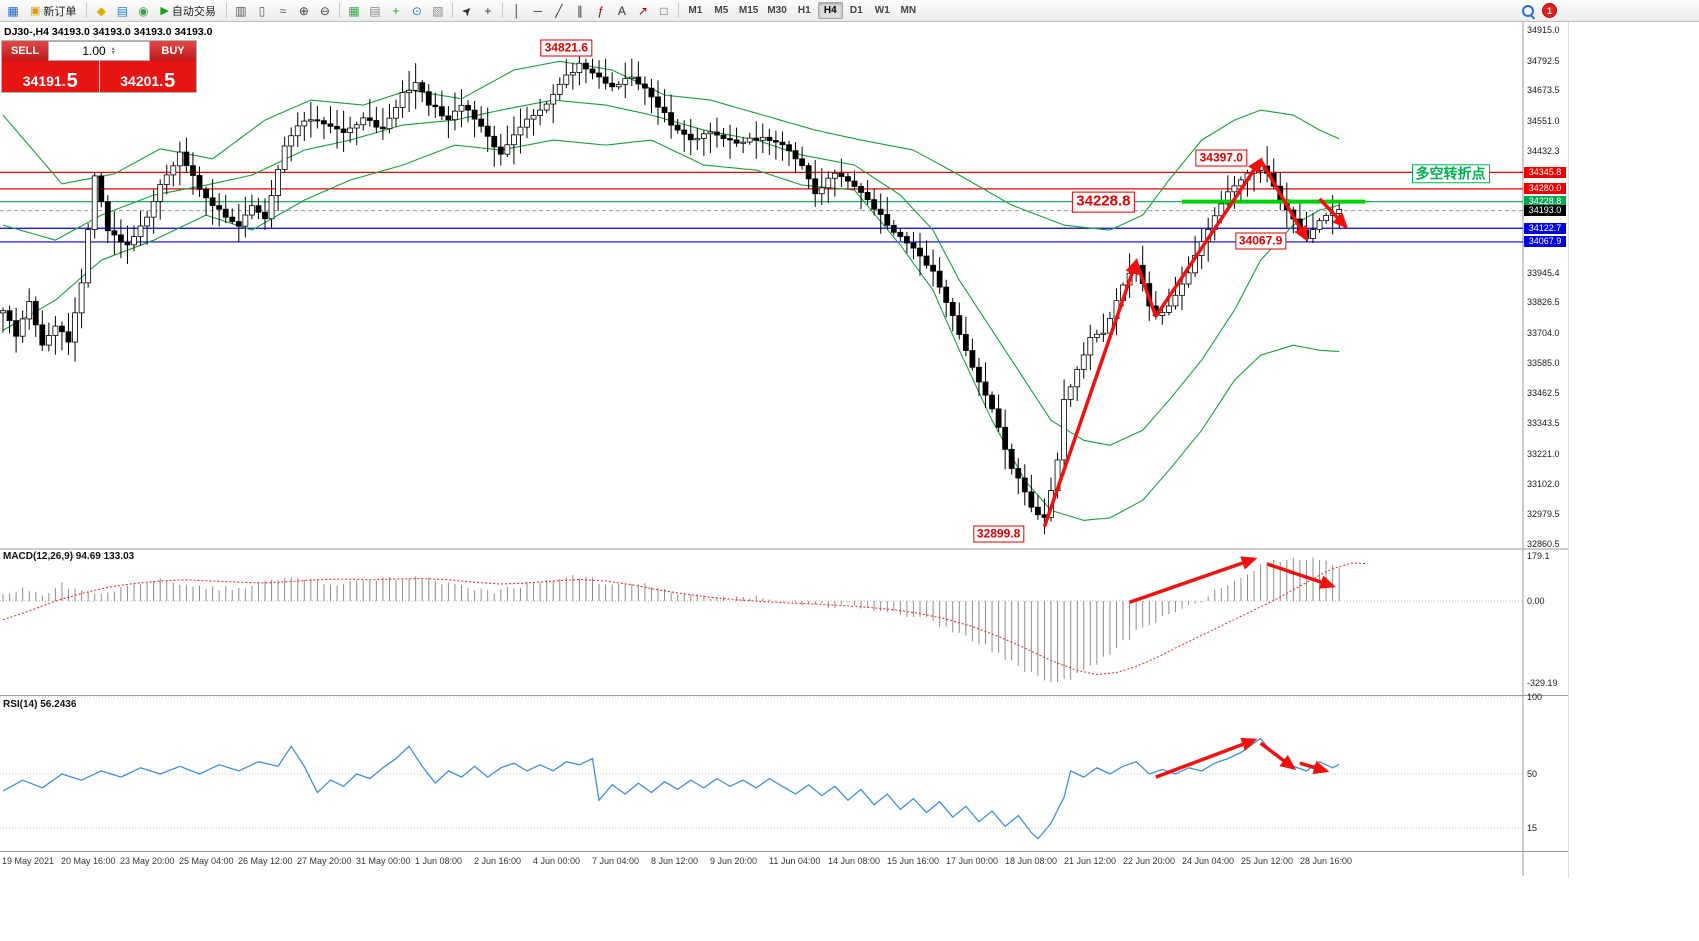 Image resolution: width=1699 pixels, height=941 pixels. Describe the element at coordinates (438, 10) in the screenshot. I see `template-icon: ▧` at that location.